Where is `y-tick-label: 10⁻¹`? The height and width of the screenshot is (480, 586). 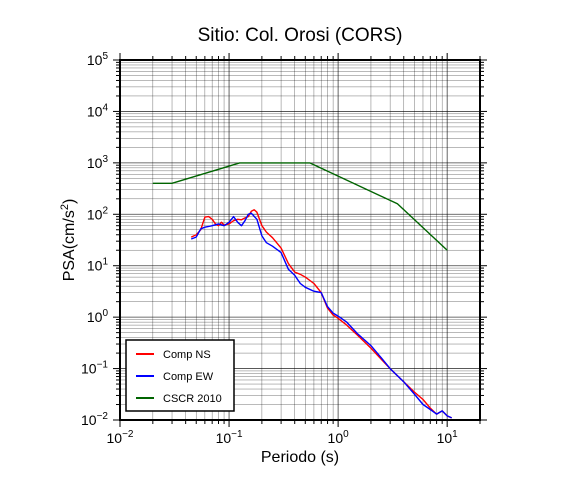 y-tick-label: 10⁻¹ is located at coordinates (94, 368).